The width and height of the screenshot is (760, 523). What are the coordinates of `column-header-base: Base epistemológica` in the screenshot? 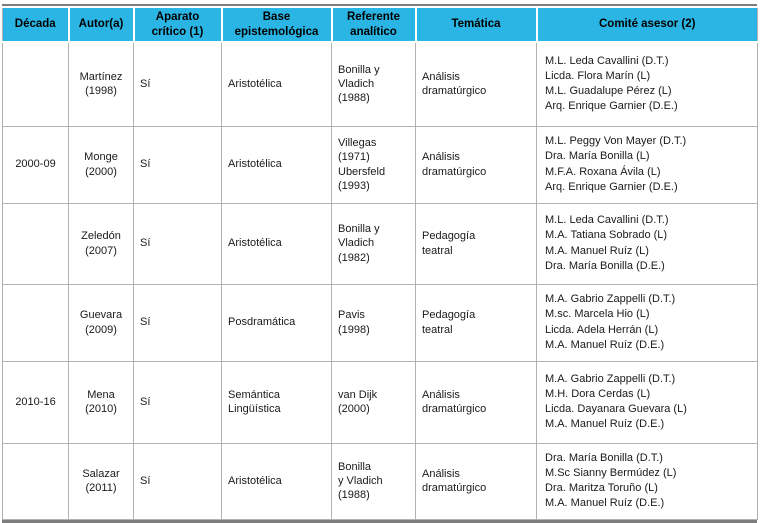 It's located at (276, 24).